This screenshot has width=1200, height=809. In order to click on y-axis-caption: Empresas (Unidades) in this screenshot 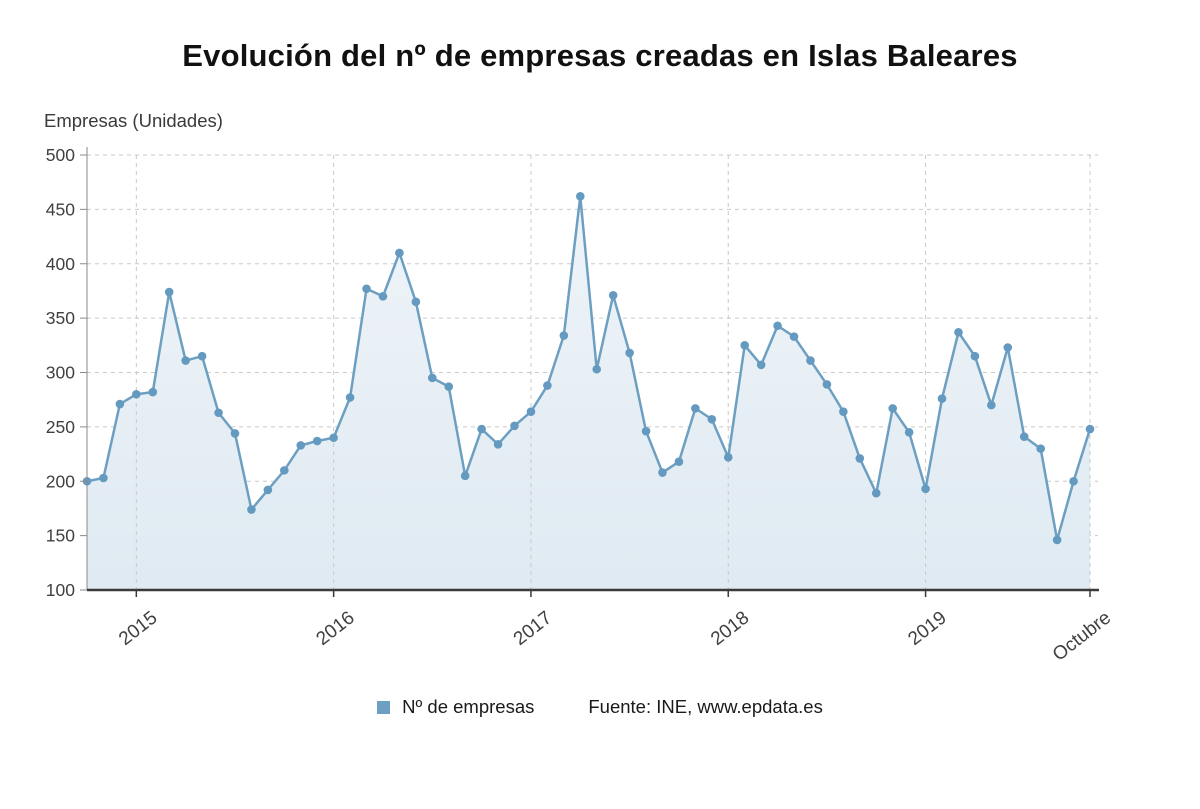, I will do `click(133, 120)`.